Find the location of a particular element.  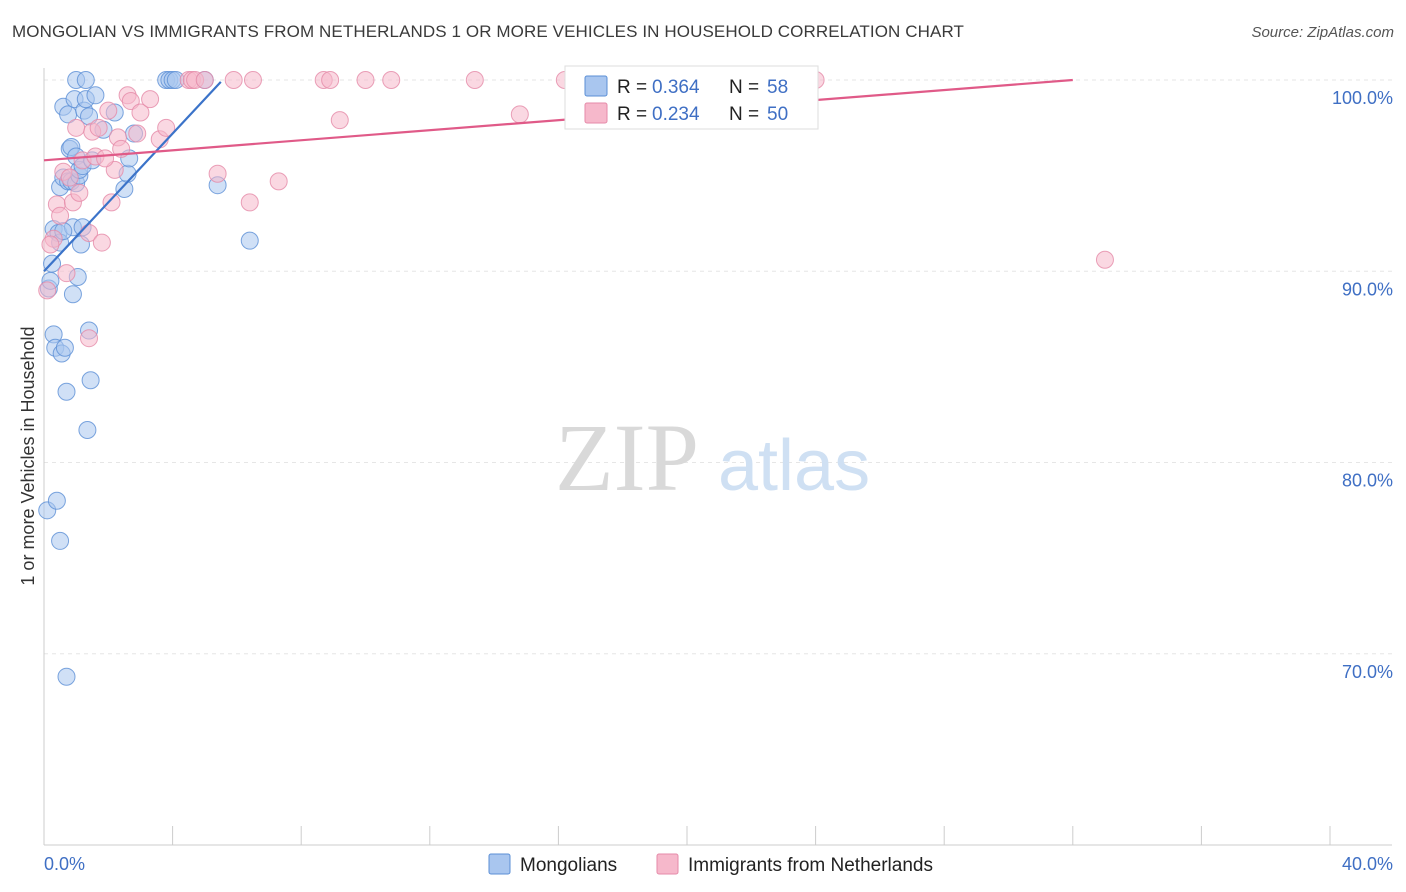

y-axis-title: 1 or more Vehicles in Household is located at coordinates (28, 455).